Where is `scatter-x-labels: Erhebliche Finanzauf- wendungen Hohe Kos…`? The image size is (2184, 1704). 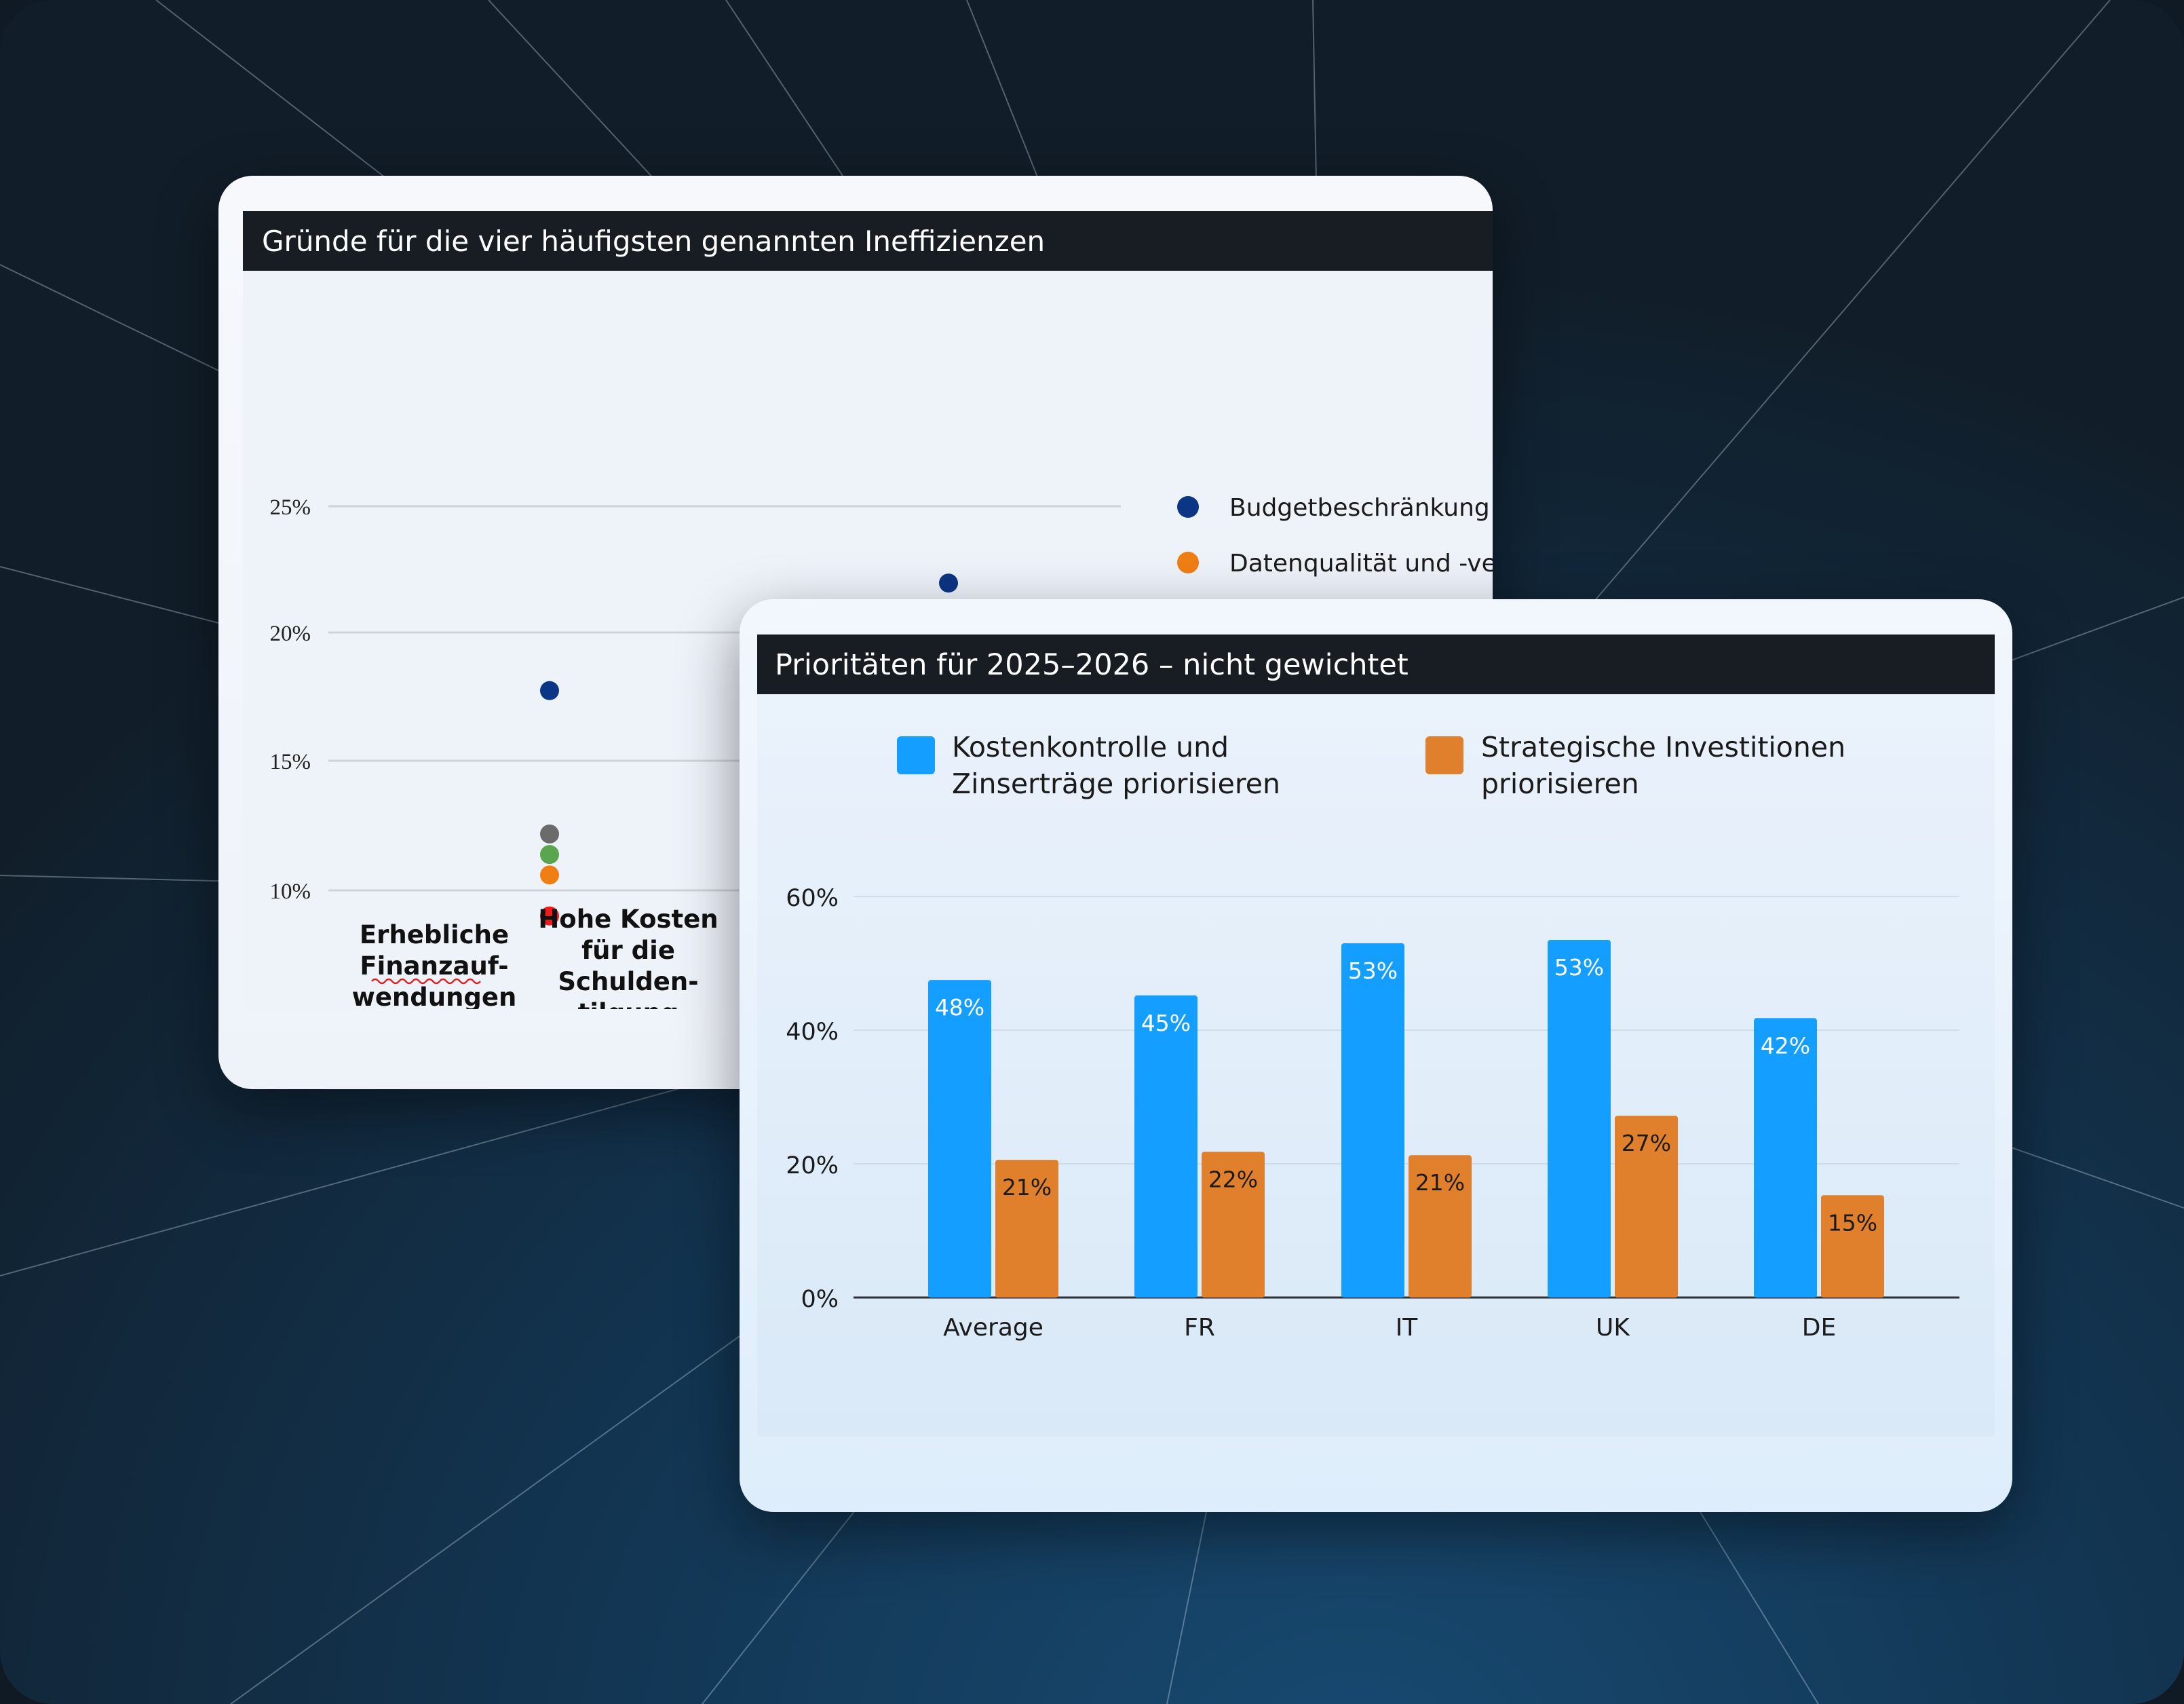
scatter-x-labels: Erhebliche Finanzauf- wendungen Hohe Kos… is located at coordinates (535, 966).